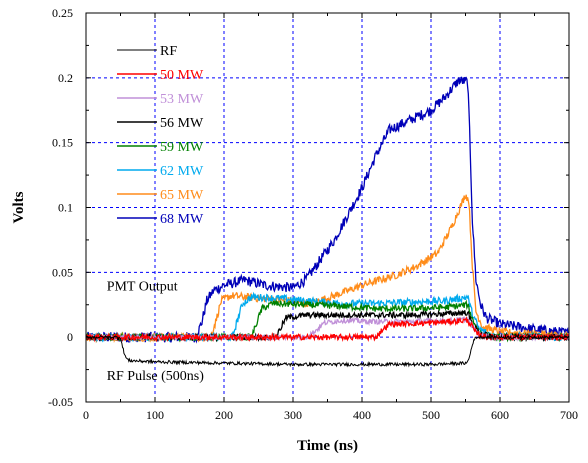 Image resolution: width=588 pixels, height=463 pixels. Describe the element at coordinates (62, 13) in the screenshot. I see `y-tick-label: 0.25` at that location.